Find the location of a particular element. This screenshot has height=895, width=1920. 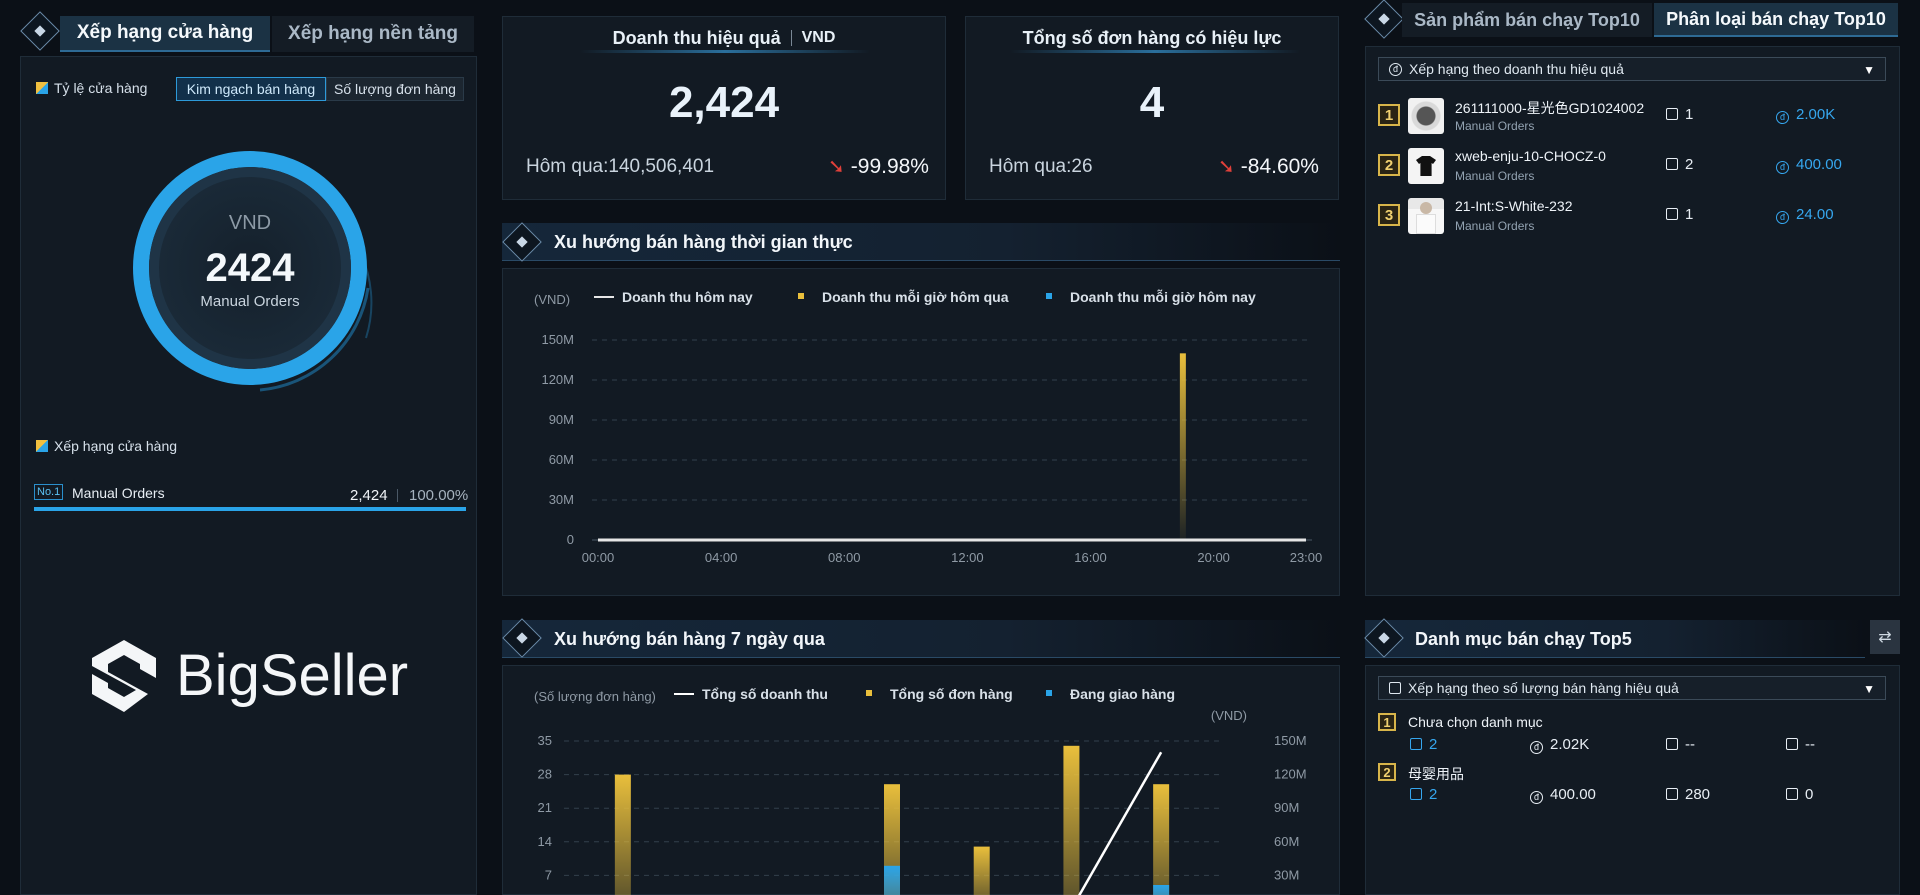

y-tick-label: 30M is located at coordinates (561, 499).